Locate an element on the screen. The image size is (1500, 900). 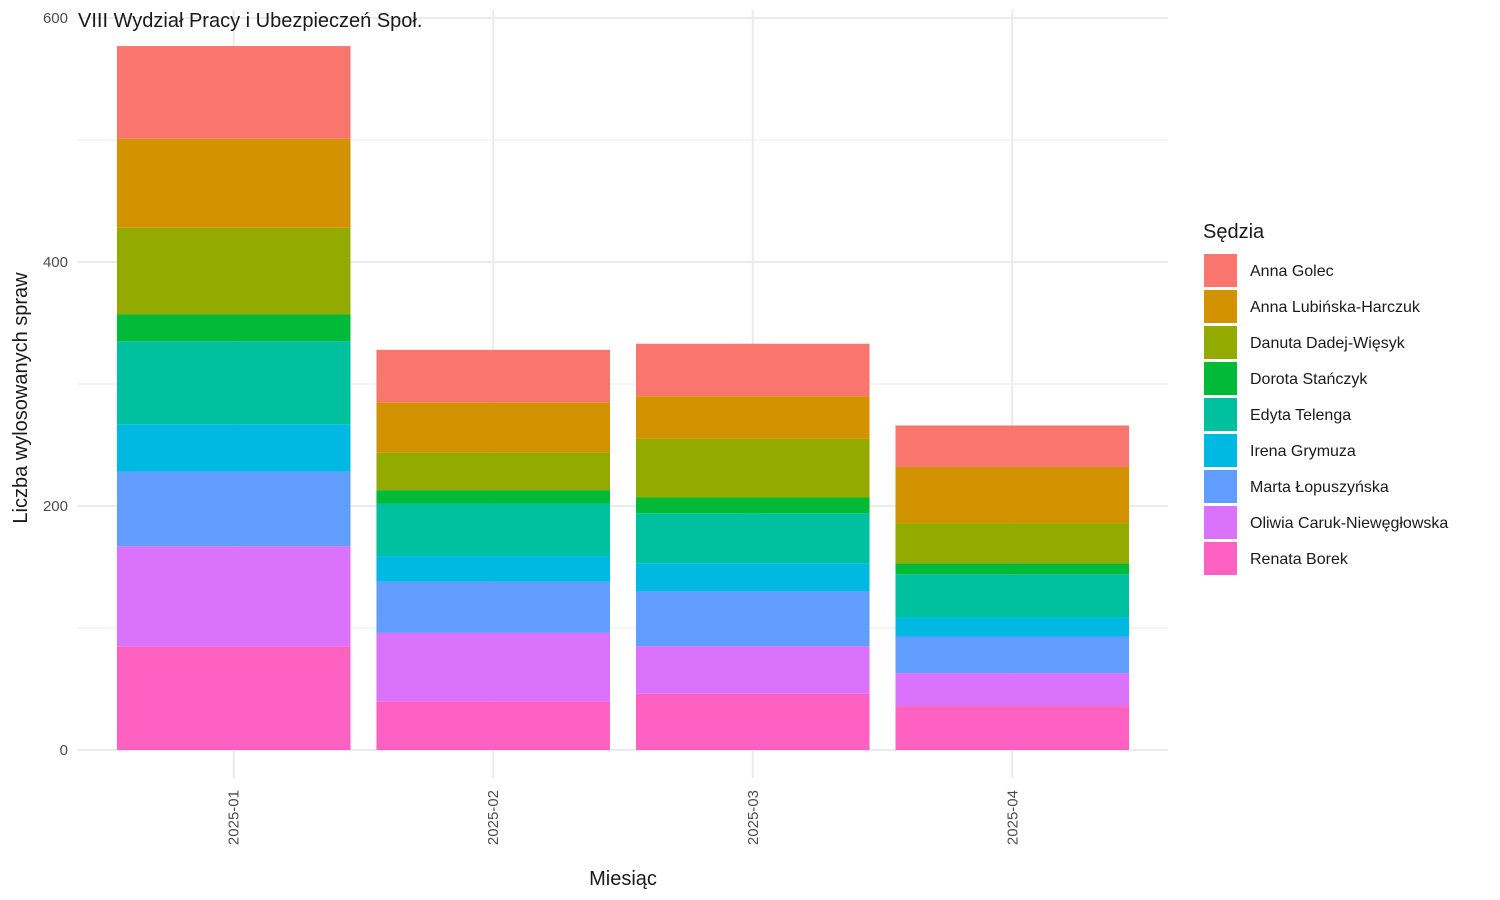
x-axis-title: Miesiąc is located at coordinates (623, 879).